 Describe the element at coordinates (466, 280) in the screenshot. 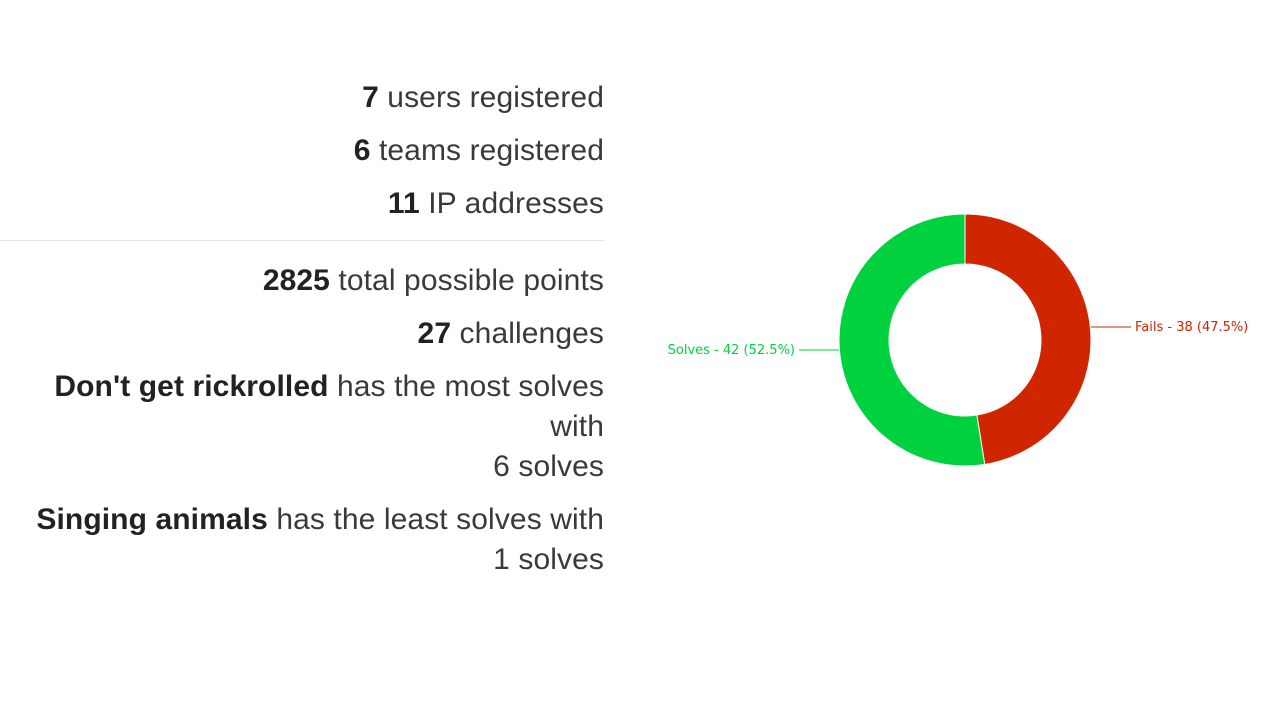

I see `points-label: total possible points` at that location.